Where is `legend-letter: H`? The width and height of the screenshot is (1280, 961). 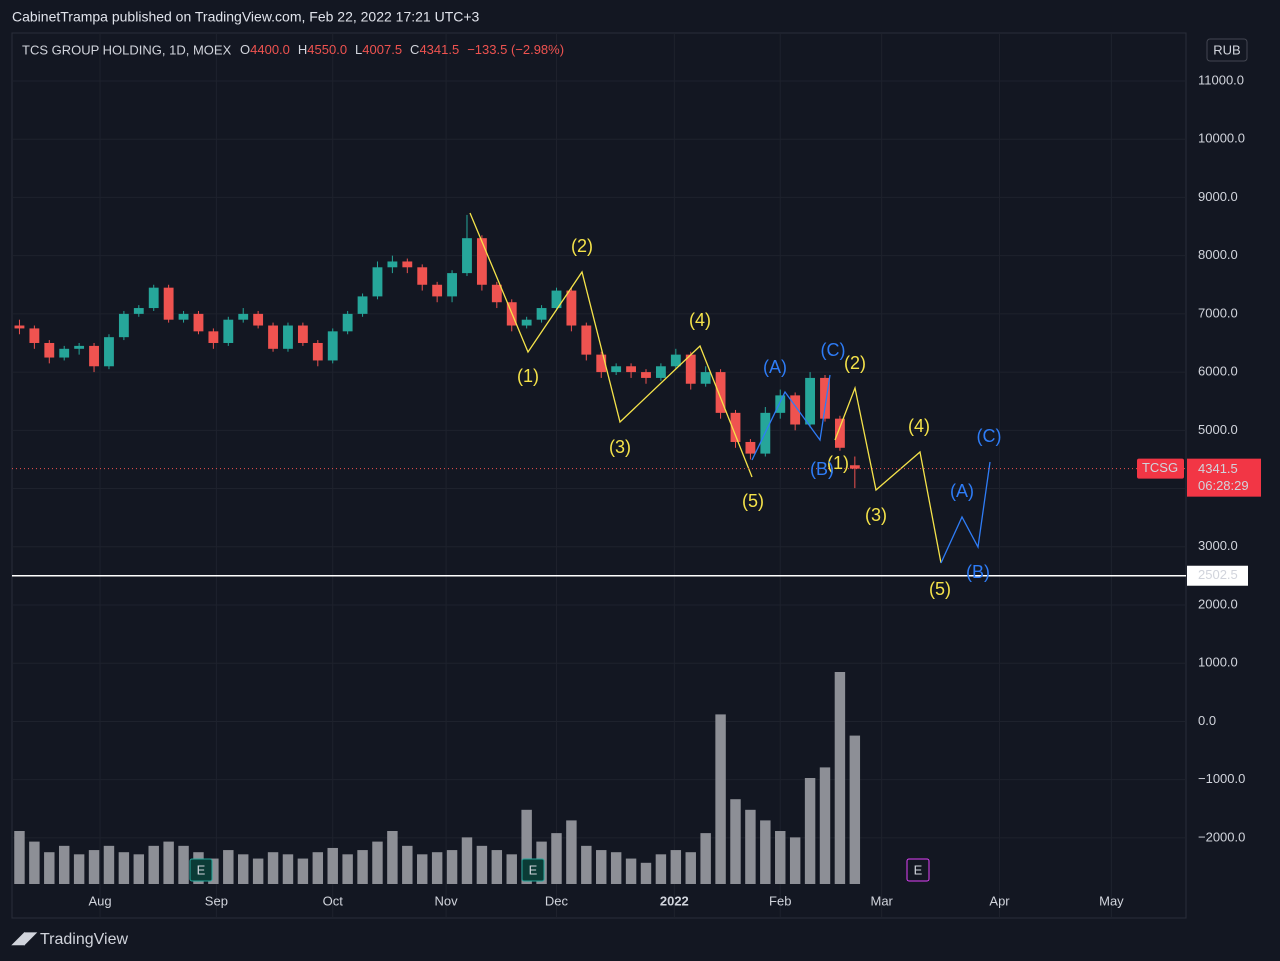
legend-letter: H is located at coordinates (302, 49).